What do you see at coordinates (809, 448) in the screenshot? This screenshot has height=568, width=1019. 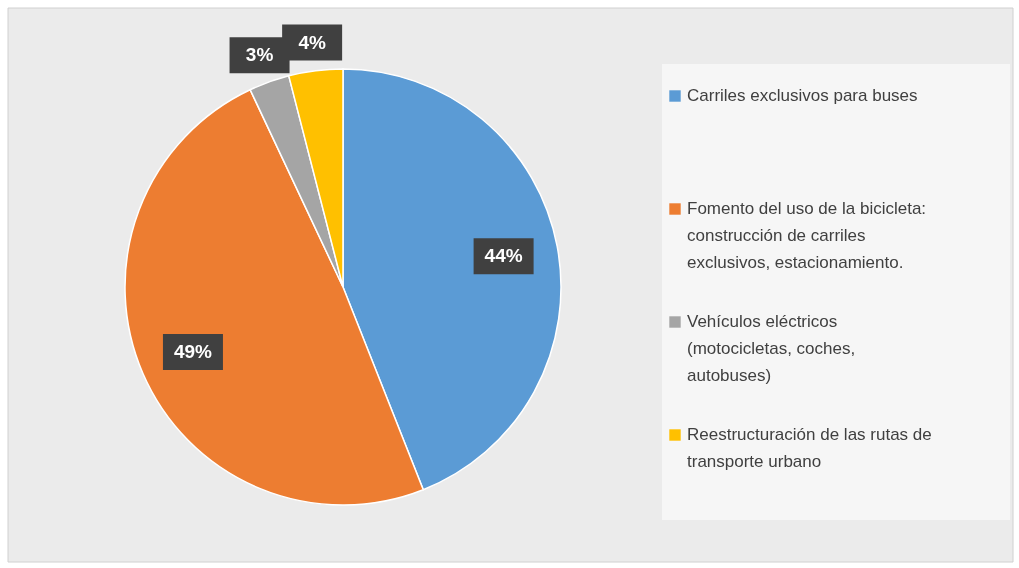 I see `legend-label: Reestructuración de las rutas de transporte urbano` at bounding box center [809, 448].